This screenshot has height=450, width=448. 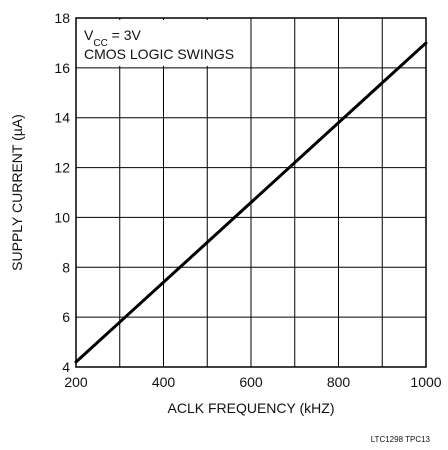 I want to click on y-tick-label: 10, so click(x=62, y=217).